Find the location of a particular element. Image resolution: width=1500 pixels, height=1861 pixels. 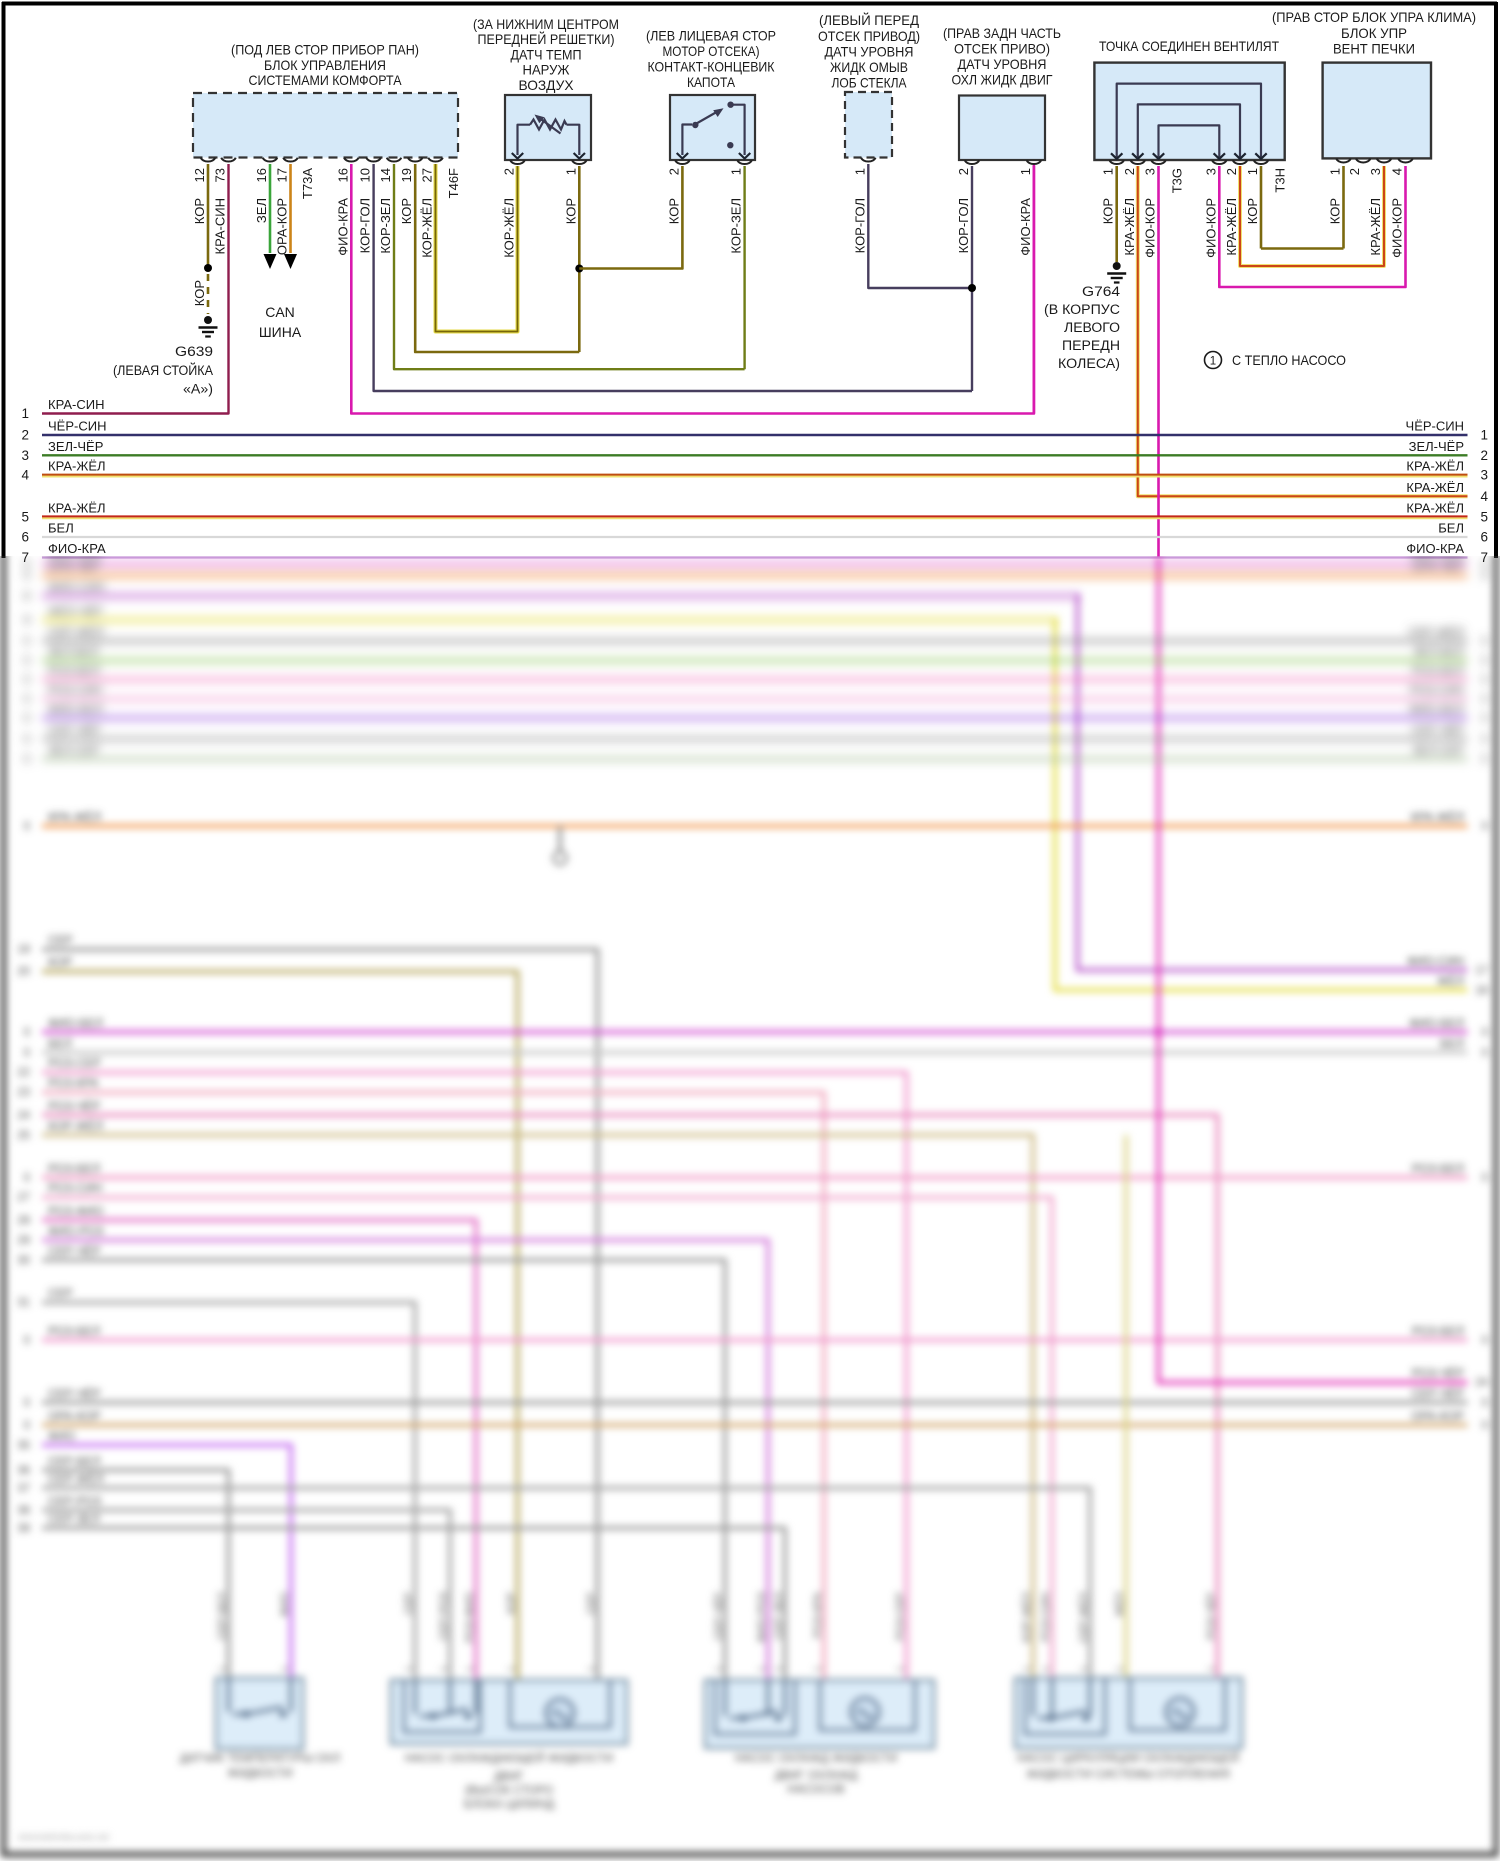

svg-text: (ЛЕВ ЛИЦЕВАЯ СТОР is located at coordinates (711, 35).